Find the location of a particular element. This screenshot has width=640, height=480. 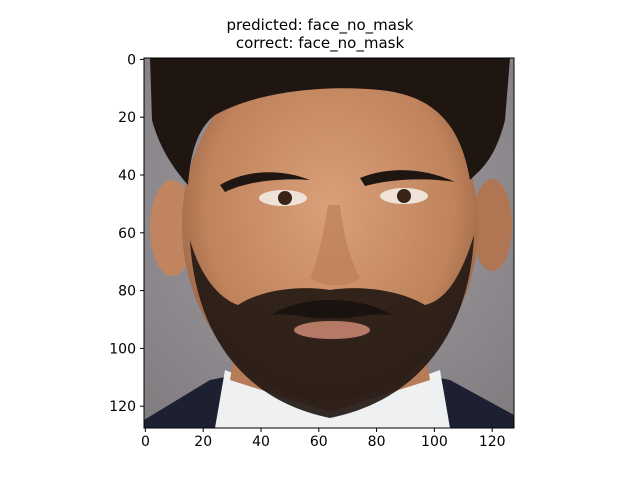

y-tick-label: 80 is located at coordinates (127, 292).